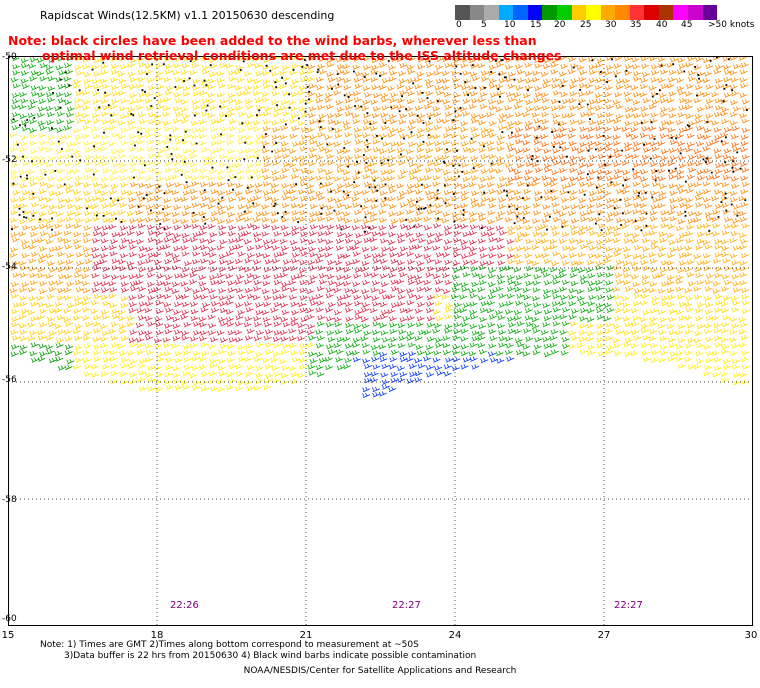 The height and width of the screenshot is (688, 760). Describe the element at coordinates (184, 605) in the screenshot. I see `time-label: 22:26` at that location.